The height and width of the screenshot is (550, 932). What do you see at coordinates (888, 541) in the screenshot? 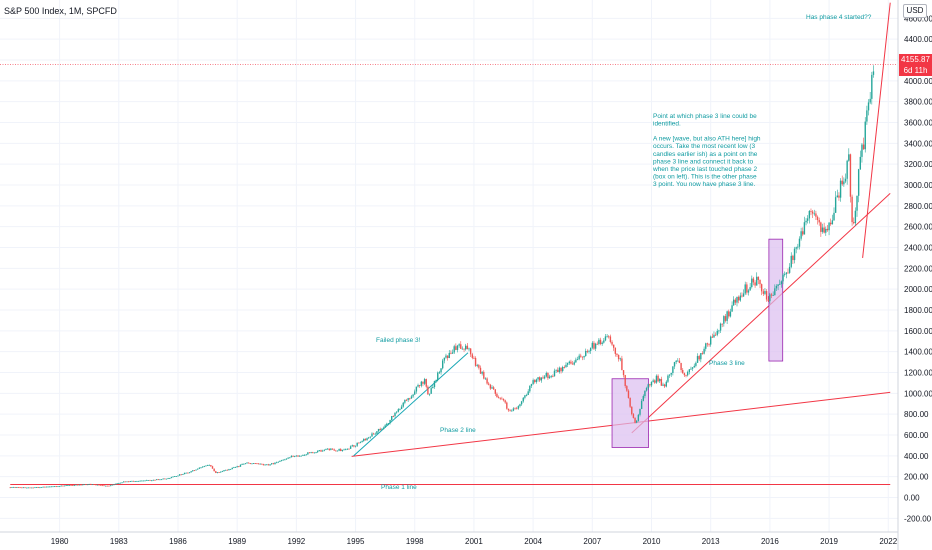
I see `x-tick-label: 2022` at bounding box center [888, 541].